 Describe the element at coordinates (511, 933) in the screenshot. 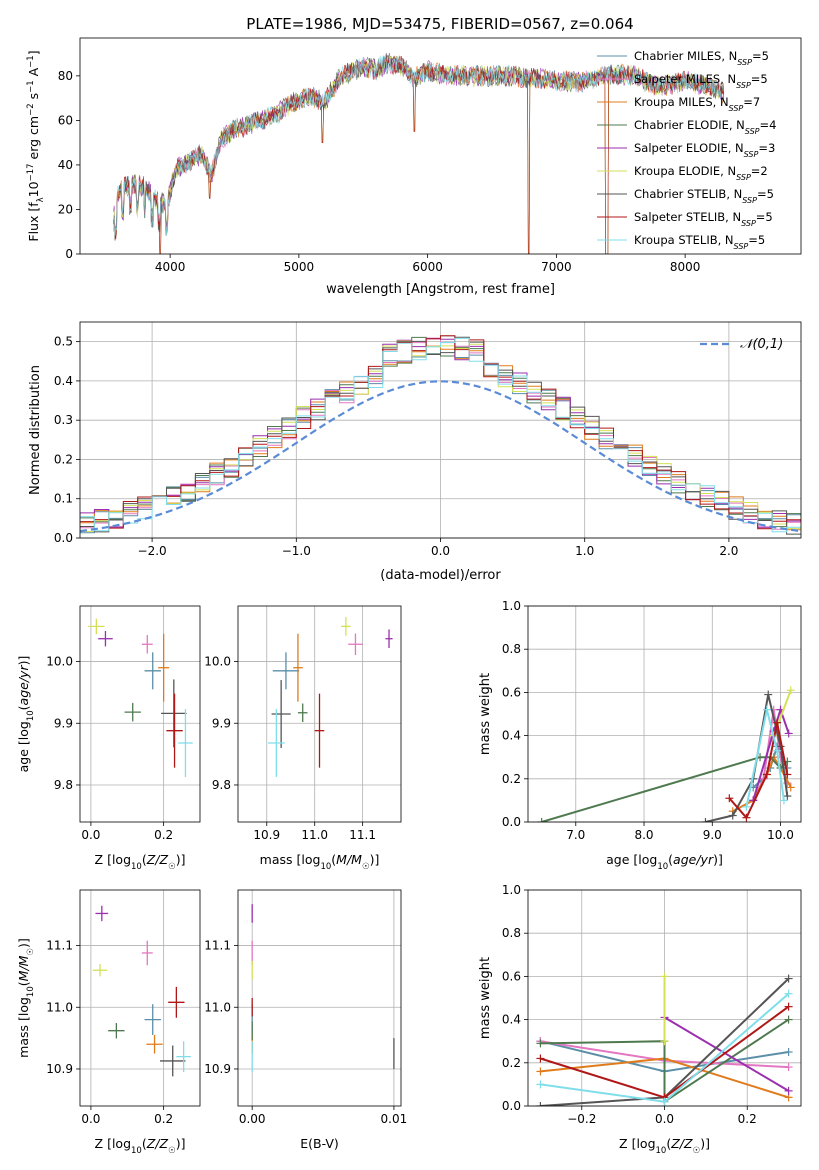

I see `mass-weight-vs-z-ytick-label: 0.8` at that location.